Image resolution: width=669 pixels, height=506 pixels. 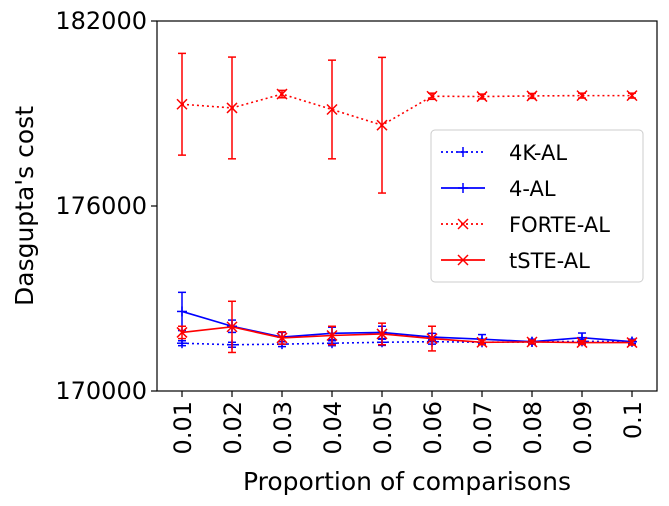 I want to click on series-tste-al, so click(x=407, y=327).